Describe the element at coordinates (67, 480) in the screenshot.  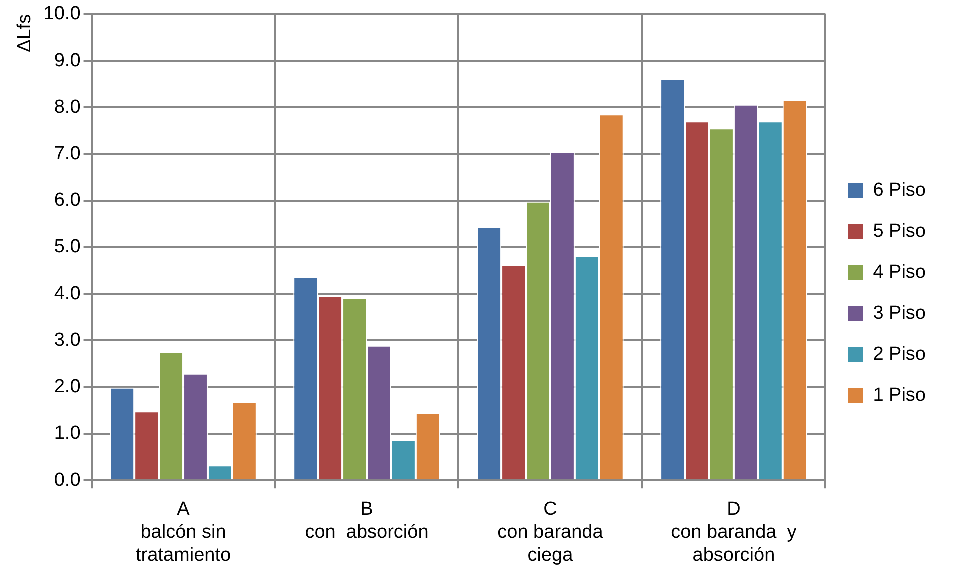
I see `y-tick-label: 0.0` at that location.